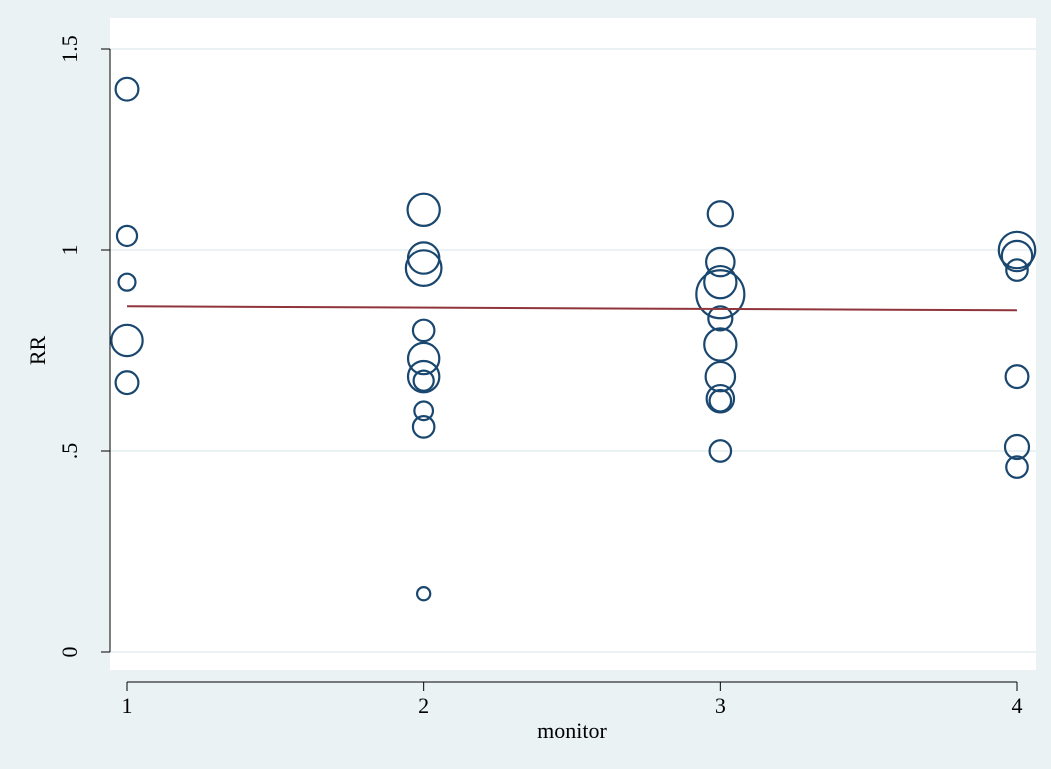  What do you see at coordinates (69, 451) in the screenshot?
I see `y-tick-label: .5` at bounding box center [69, 451].